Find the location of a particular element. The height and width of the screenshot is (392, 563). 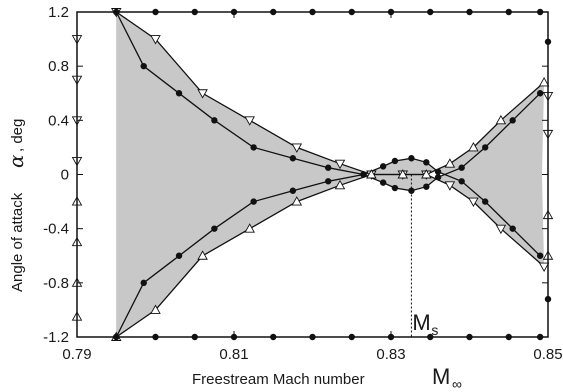

ms-annotation-label: M is located at coordinates (421, 322).